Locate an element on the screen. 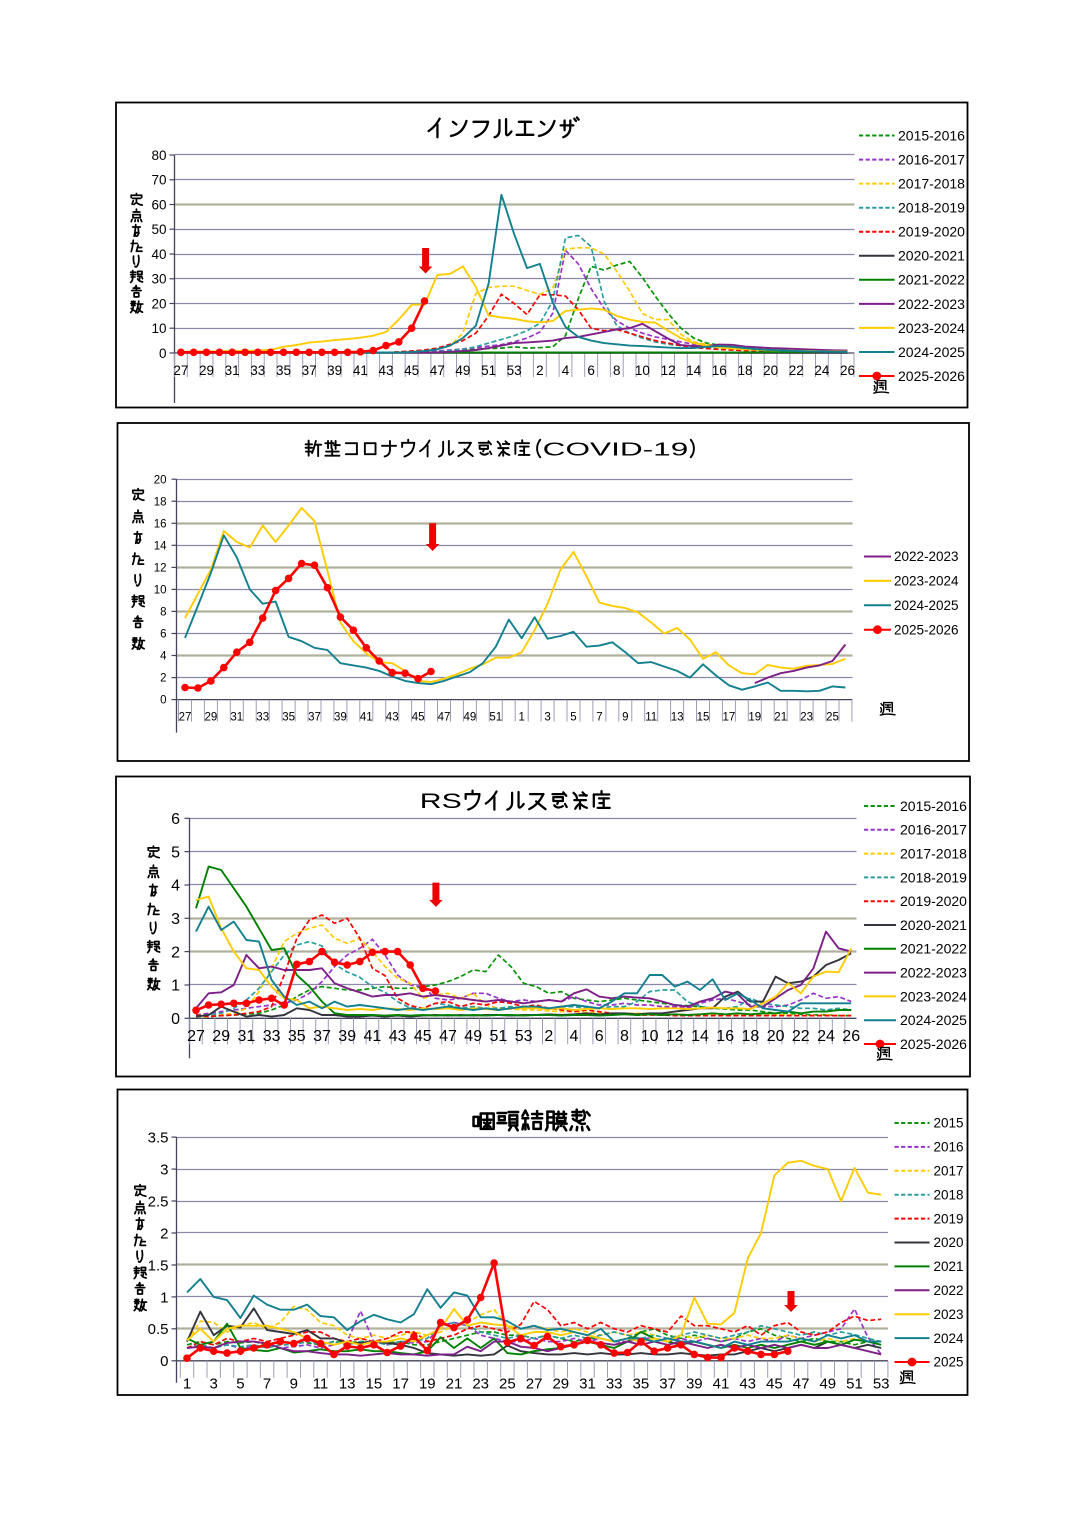 This screenshot has height=1532, width=1080. svg-text: 2024 is located at coordinates (949, 1338).